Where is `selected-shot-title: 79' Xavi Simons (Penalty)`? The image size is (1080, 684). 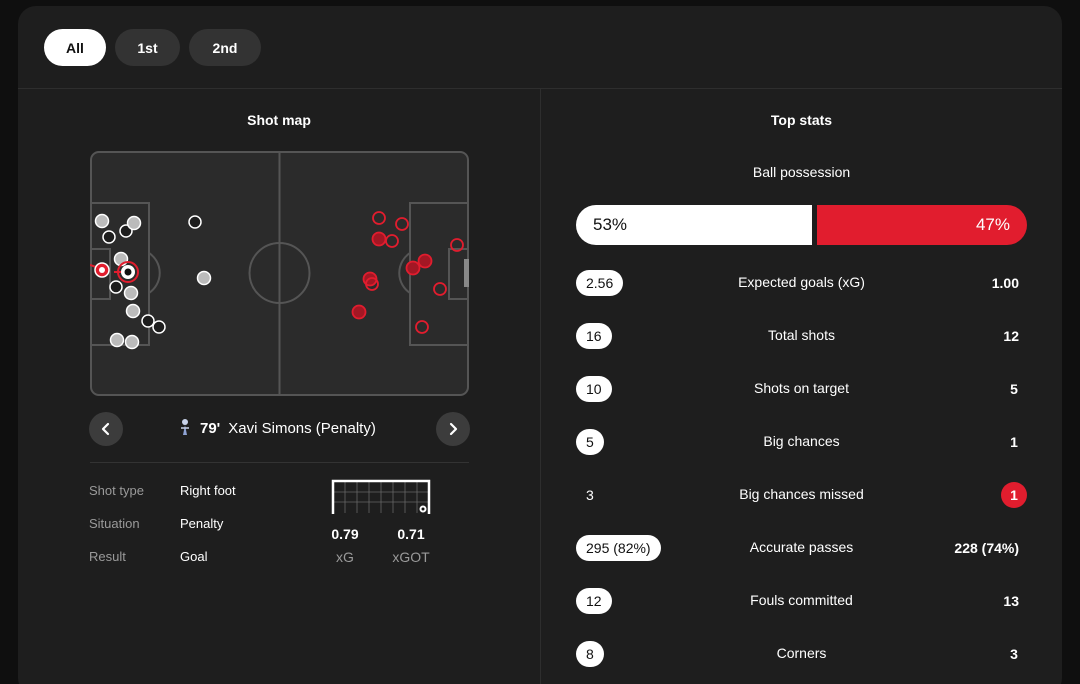
selected-shot-title: 79' Xavi Simons (Penalty) is located at coordinates (298, 428).